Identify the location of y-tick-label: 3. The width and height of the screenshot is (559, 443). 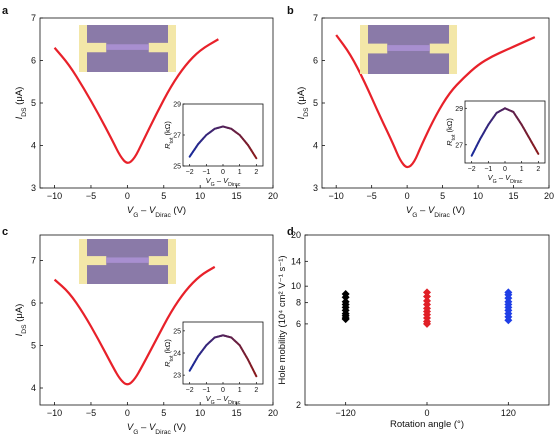
(33, 188).